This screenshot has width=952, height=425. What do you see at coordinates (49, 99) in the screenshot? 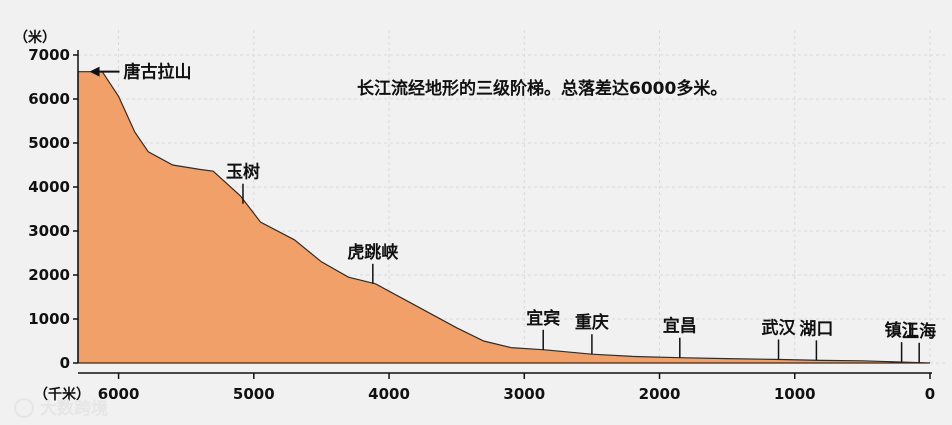
I see `y-tick-label: 6000` at bounding box center [49, 99].